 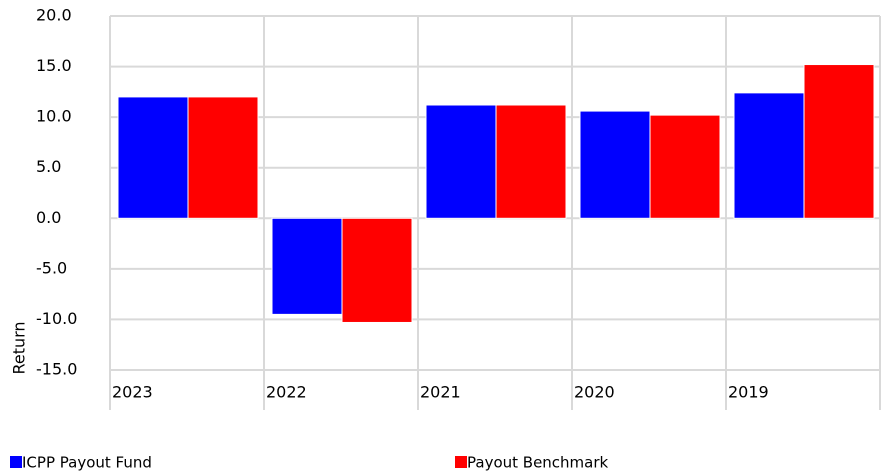 What do you see at coordinates (748, 392) in the screenshot?
I see `x-tick-label: 2019` at bounding box center [748, 392].